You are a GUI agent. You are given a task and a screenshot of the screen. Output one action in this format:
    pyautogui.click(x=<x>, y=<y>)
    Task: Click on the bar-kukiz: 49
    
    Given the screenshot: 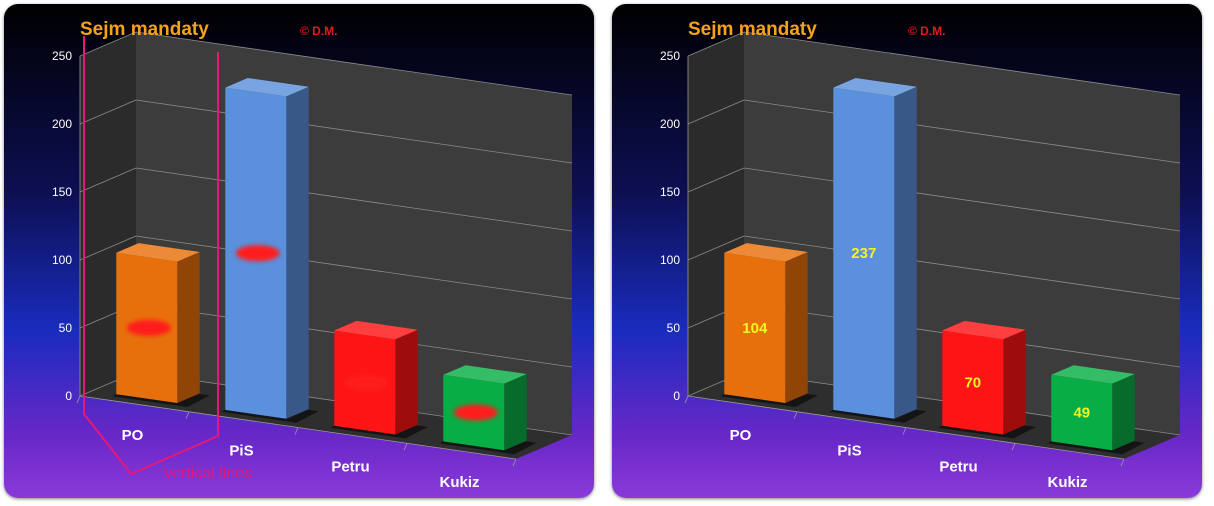 What is the action you would take?
    pyautogui.click(x=1096, y=410)
    